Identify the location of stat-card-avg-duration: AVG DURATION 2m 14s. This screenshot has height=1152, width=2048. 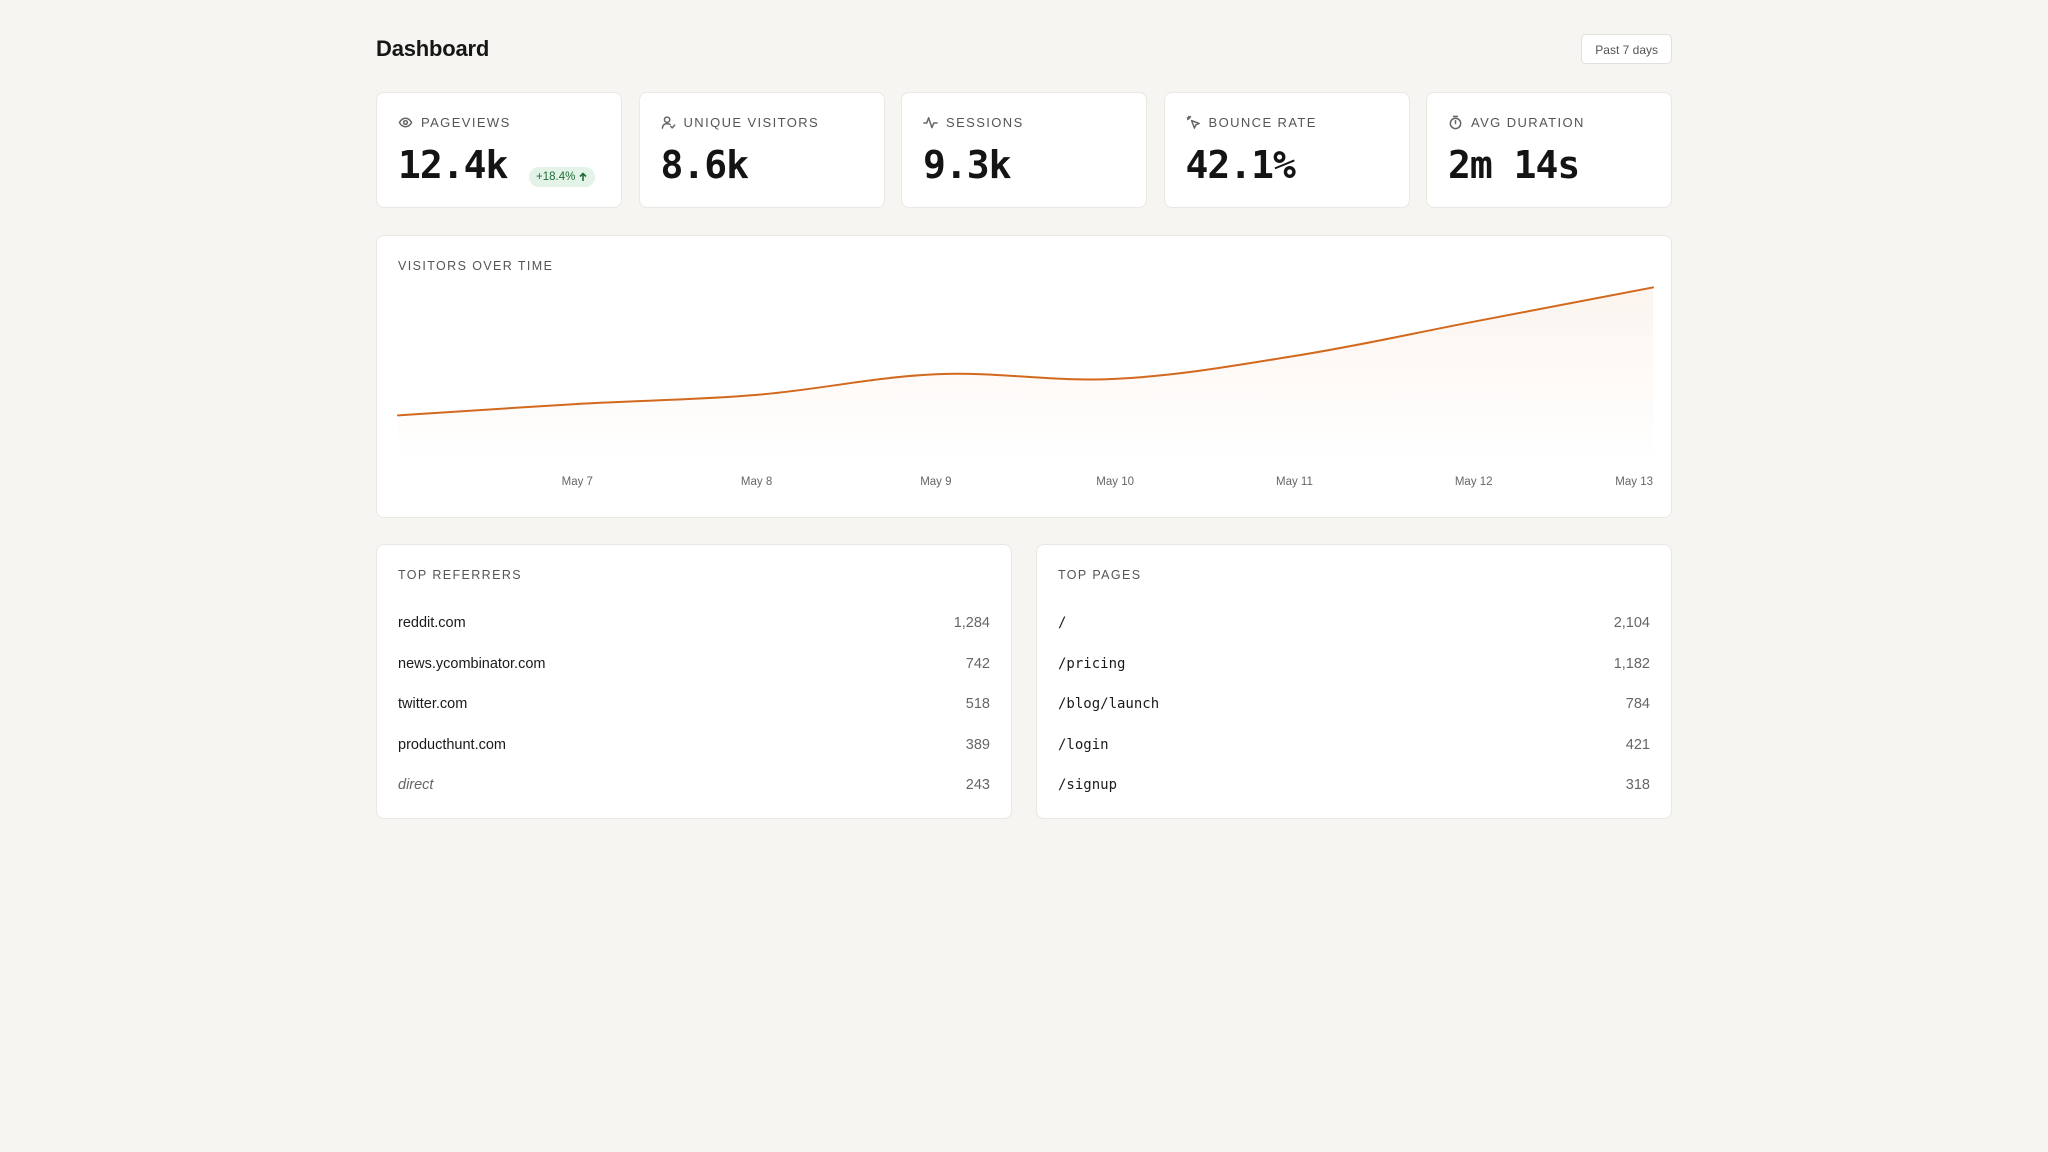
(1549, 150).